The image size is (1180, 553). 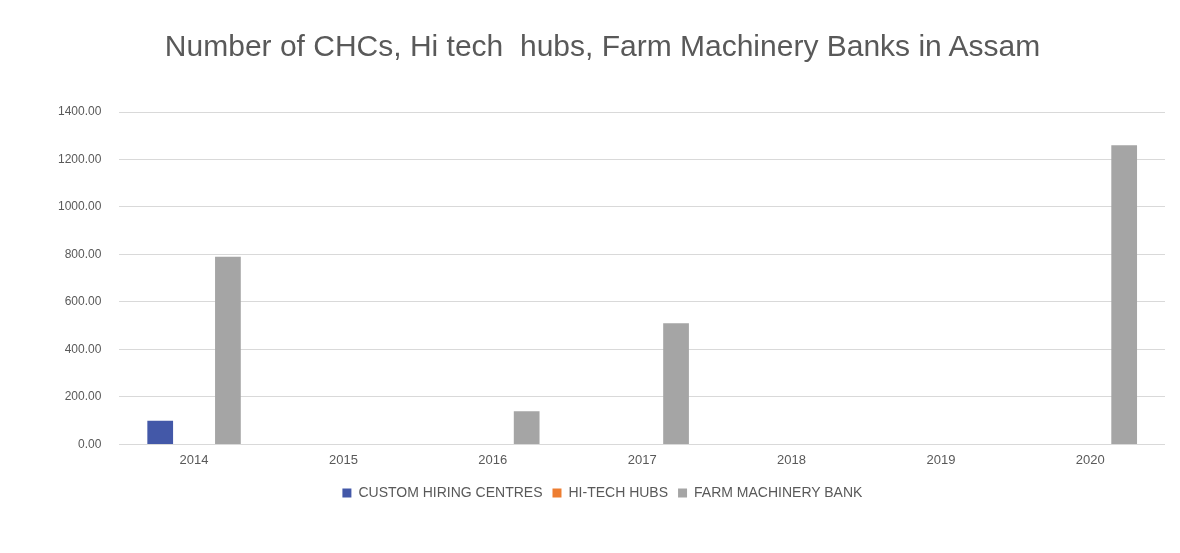 What do you see at coordinates (493, 459) in the screenshot?
I see `x-tick-label: 2016` at bounding box center [493, 459].